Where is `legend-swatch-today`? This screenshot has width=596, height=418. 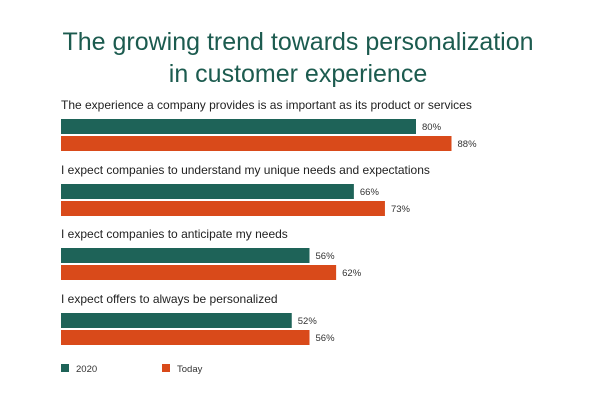
legend-swatch-today is located at coordinates (166, 368).